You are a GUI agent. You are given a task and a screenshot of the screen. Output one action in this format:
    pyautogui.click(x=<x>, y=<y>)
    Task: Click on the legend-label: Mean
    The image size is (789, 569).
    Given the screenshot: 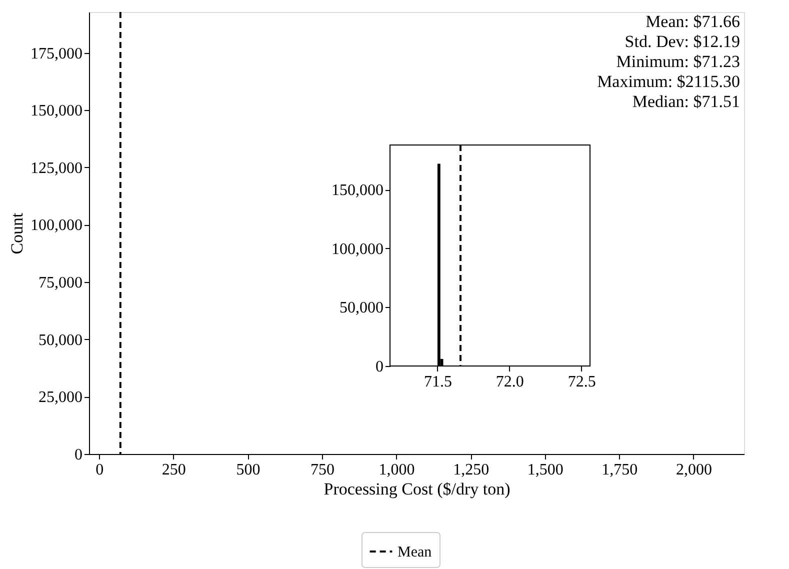 What is the action you would take?
    pyautogui.click(x=415, y=552)
    